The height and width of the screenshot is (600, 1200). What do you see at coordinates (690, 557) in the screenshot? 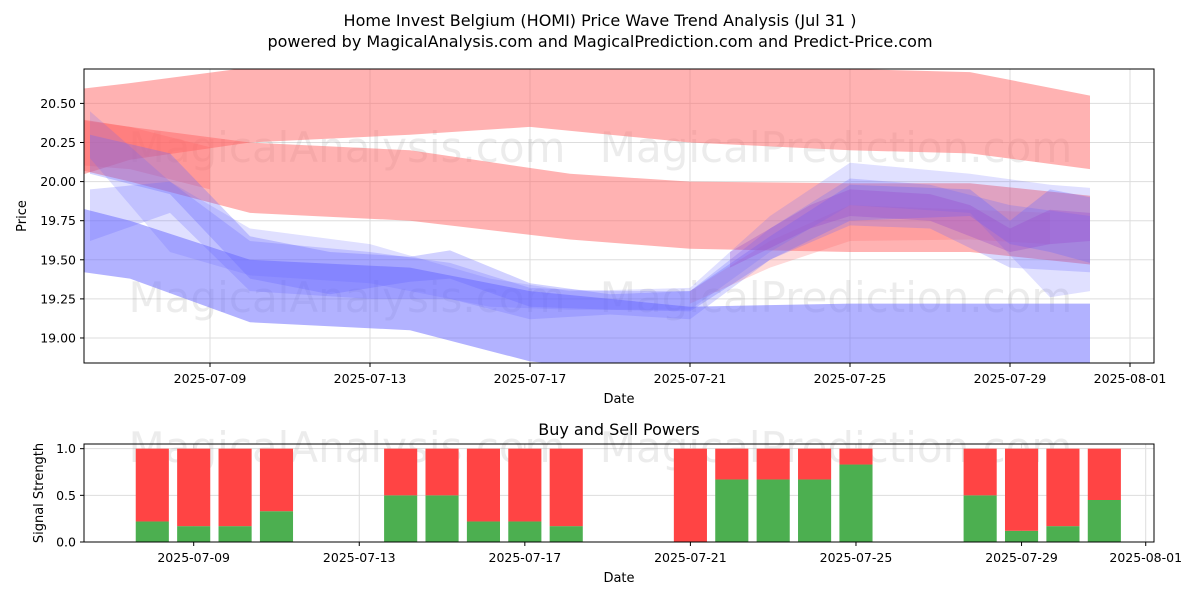
I see `signal-x-tick-label: 2025-07-21` at bounding box center [690, 557].